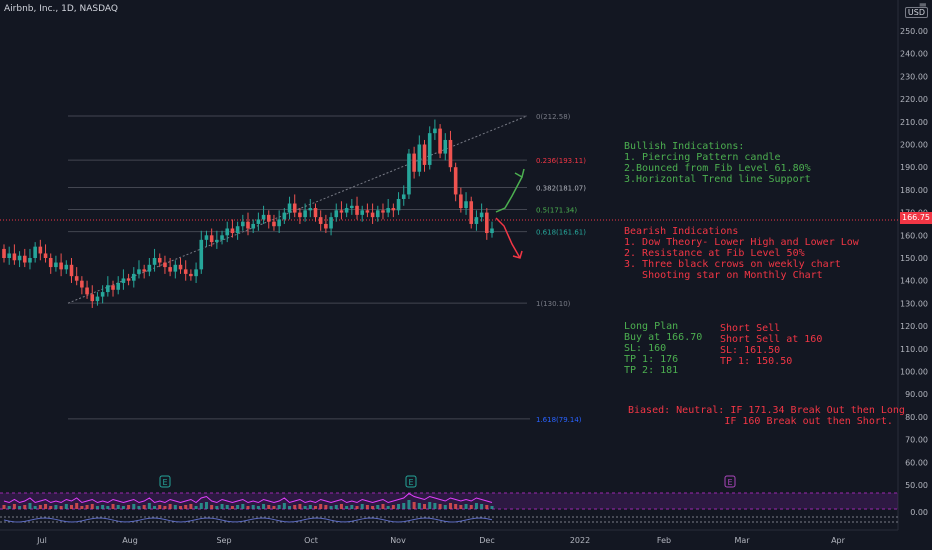  What do you see at coordinates (914, 258) in the screenshot?
I see `y-tick-label: 150.00` at bounding box center [914, 258].